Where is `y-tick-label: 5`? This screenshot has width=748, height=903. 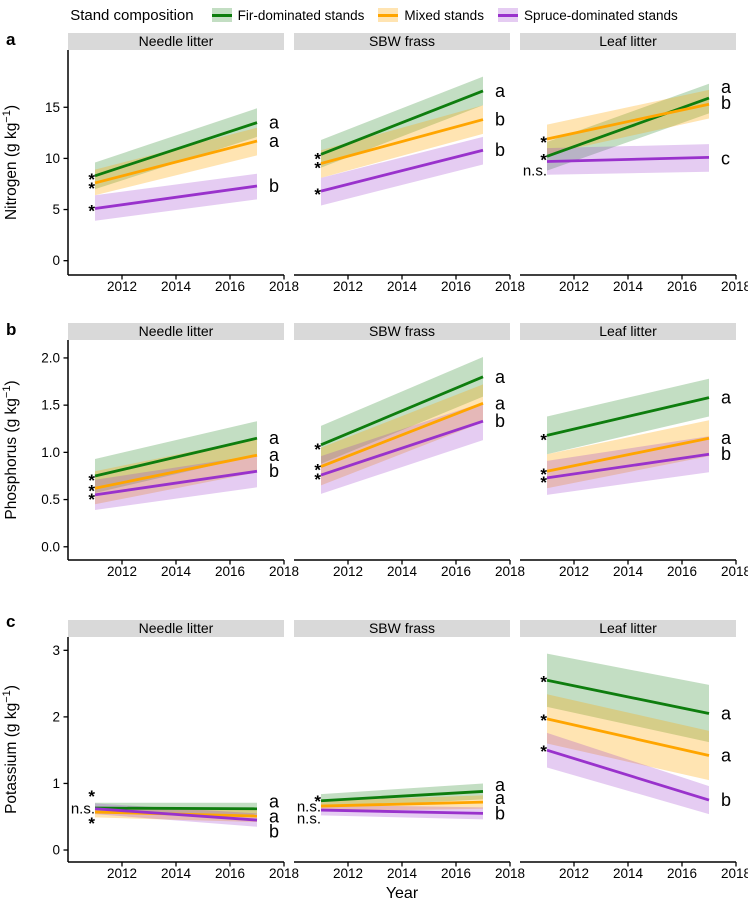 y-tick-label: 5 is located at coordinates (56, 209).